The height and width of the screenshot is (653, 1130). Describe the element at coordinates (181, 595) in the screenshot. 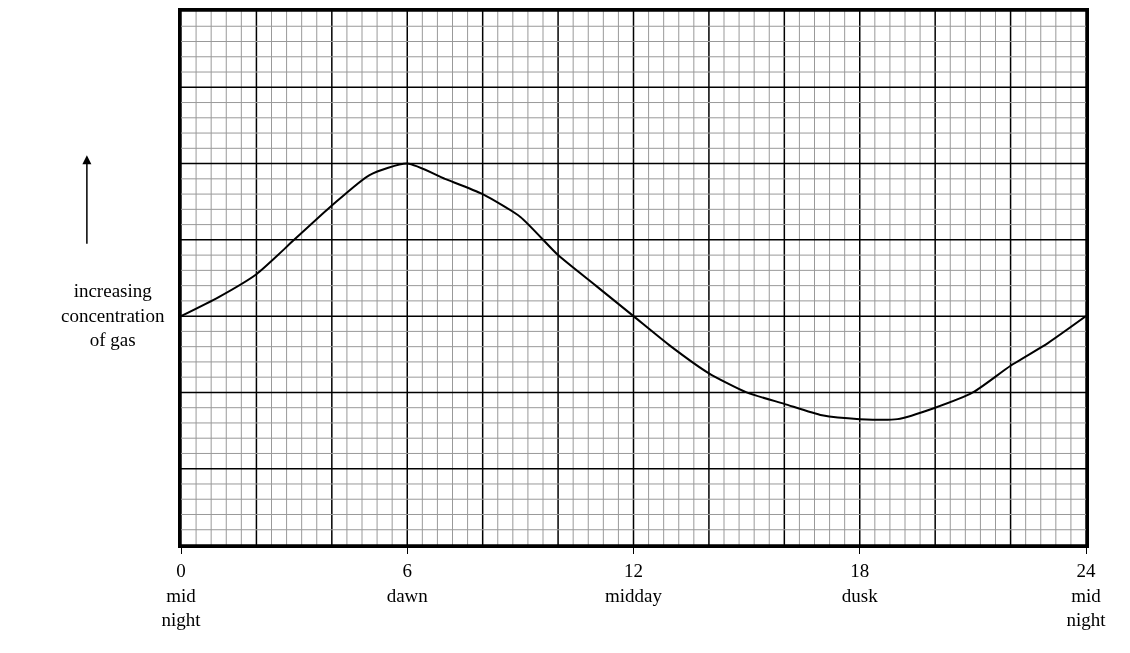

I see `x-tick-label: 0 mid night` at that location.